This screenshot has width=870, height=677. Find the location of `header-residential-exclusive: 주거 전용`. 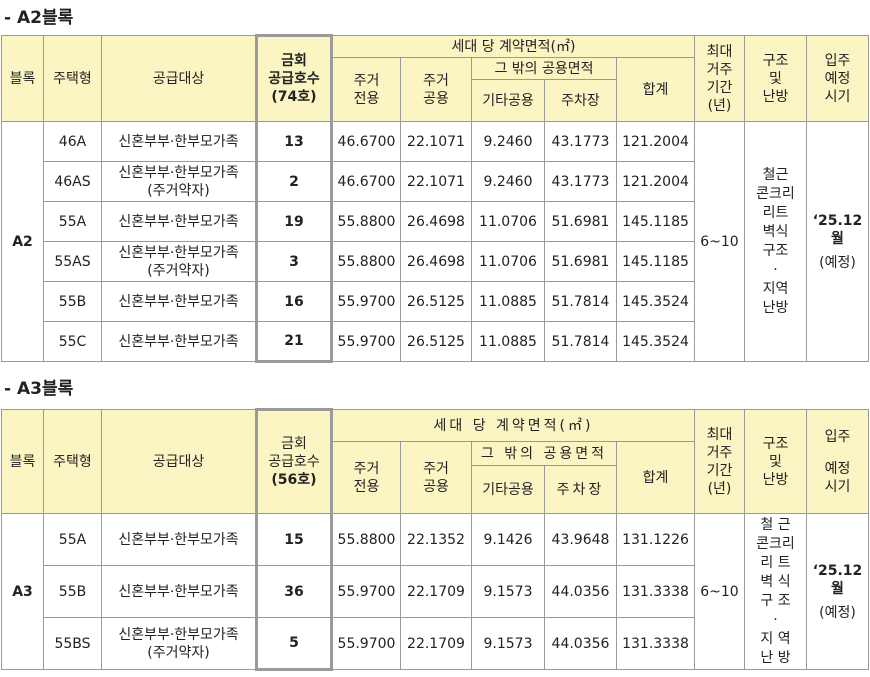

header-residential-exclusive: 주거 전용 is located at coordinates (366, 477).